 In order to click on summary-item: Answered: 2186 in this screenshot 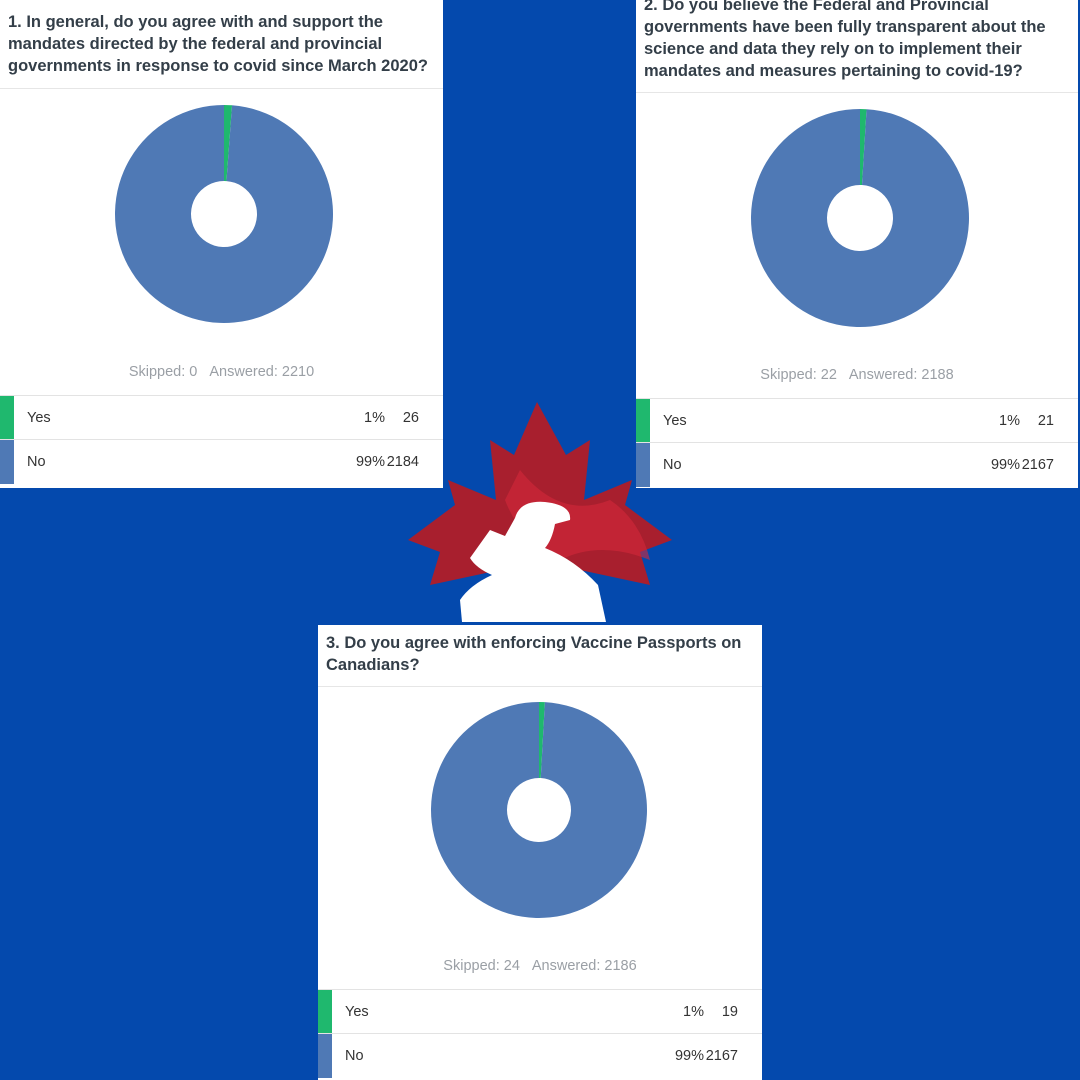, I will do `click(584, 966)`.